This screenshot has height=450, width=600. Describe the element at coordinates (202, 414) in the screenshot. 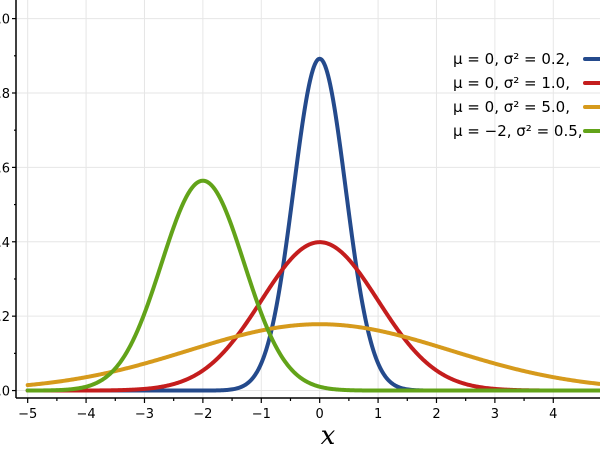

I see `x-tick-label-3: −2` at that location.